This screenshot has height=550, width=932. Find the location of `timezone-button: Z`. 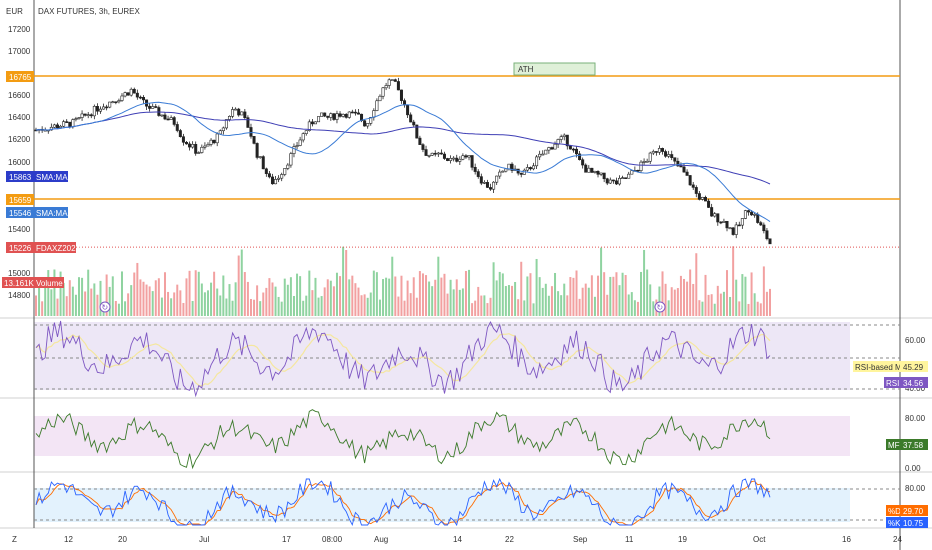

timezone-button: Z is located at coordinates (14, 539).